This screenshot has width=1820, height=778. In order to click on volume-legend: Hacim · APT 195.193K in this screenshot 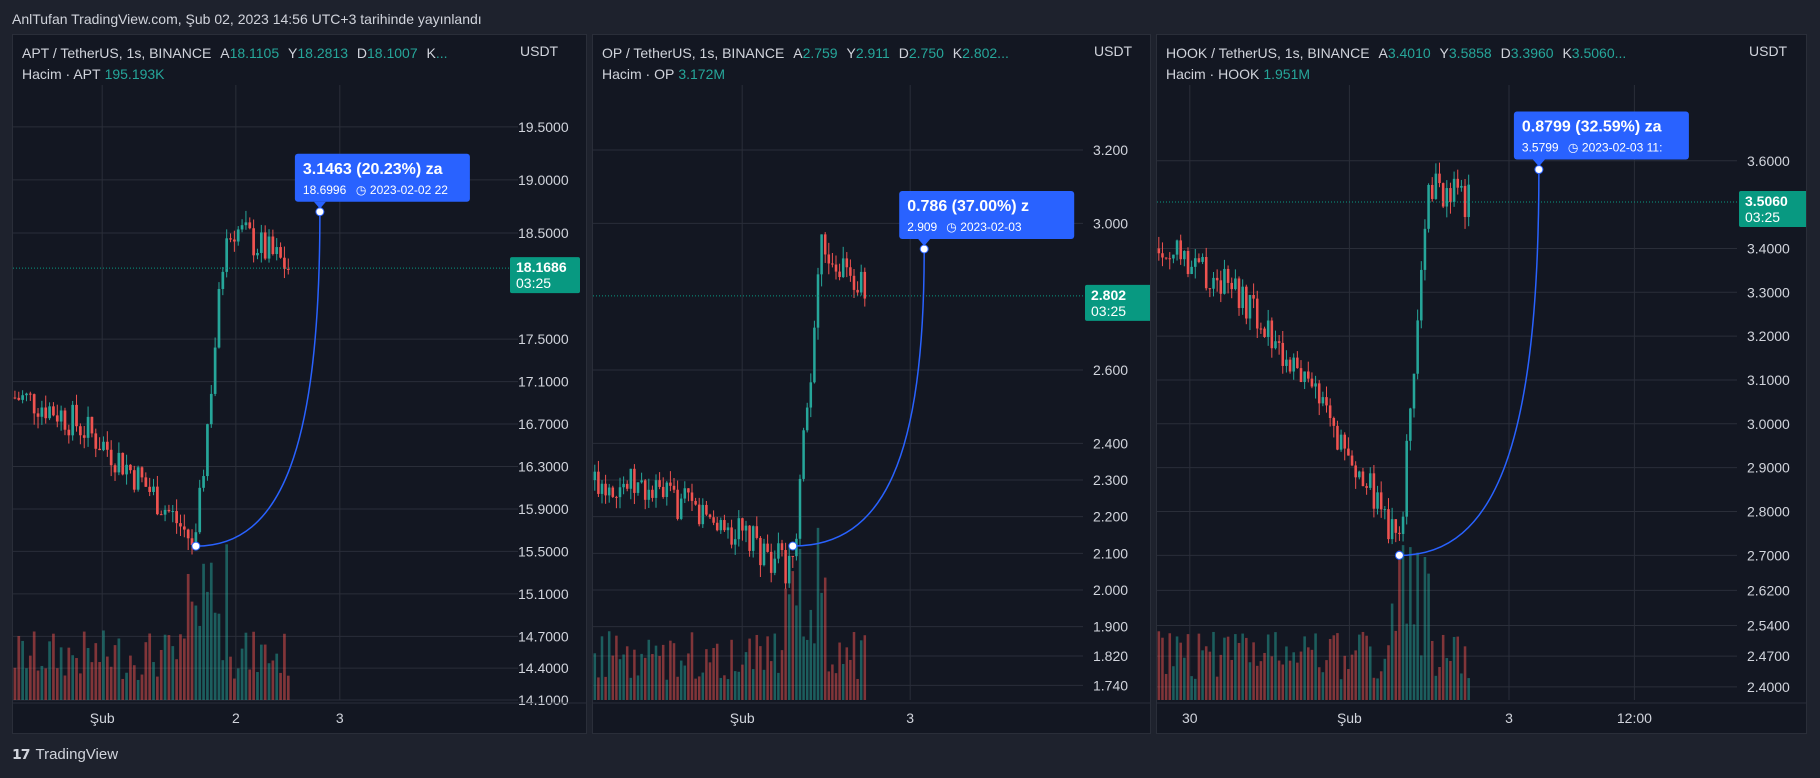, I will do `click(93, 74)`.